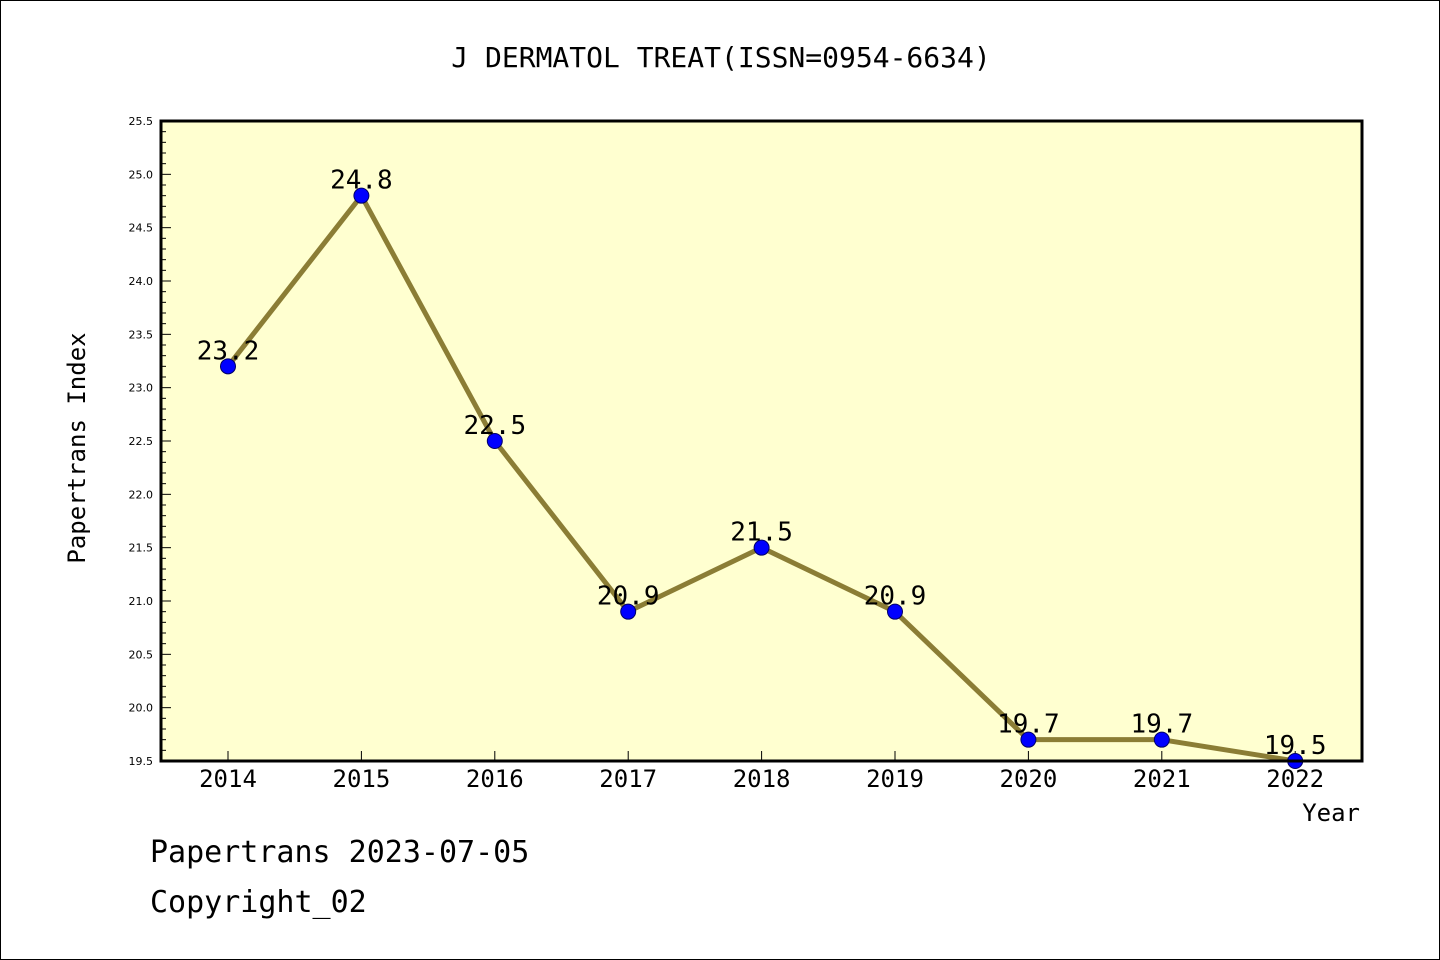 The height and width of the screenshot is (960, 1440). Describe the element at coordinates (228, 351) in the screenshot. I see `data-label: 23.2` at that location.